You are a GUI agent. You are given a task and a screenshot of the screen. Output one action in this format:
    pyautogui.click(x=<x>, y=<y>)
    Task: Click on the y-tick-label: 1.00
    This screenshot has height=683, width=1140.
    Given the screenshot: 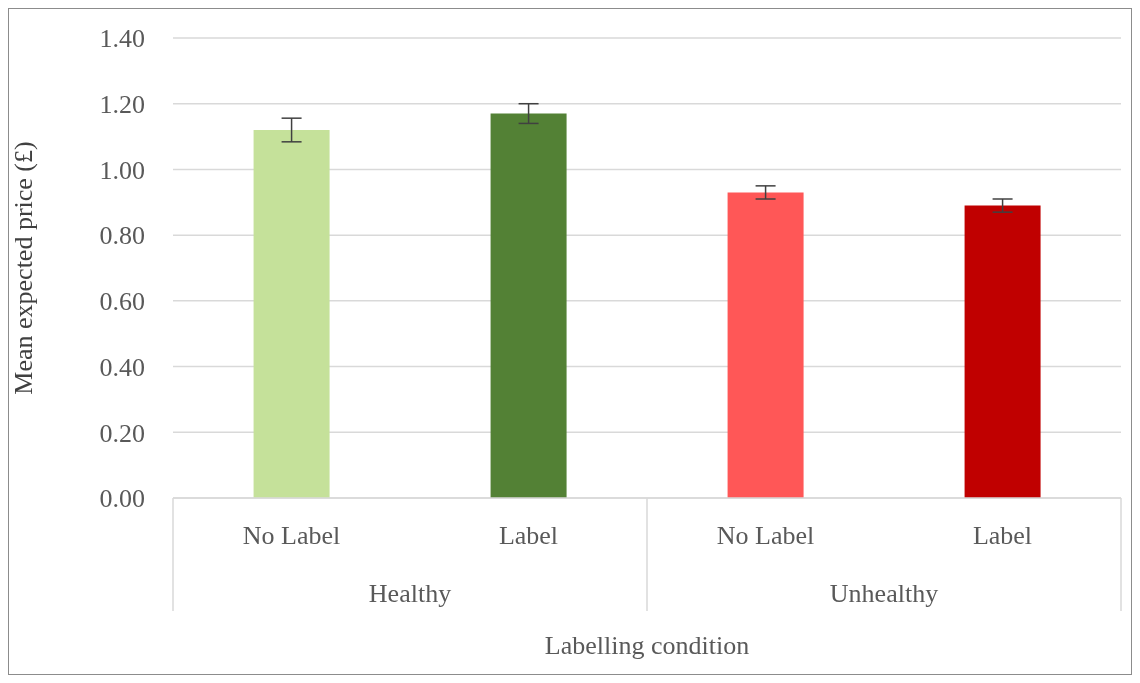 What is the action you would take?
    pyautogui.click(x=122, y=170)
    